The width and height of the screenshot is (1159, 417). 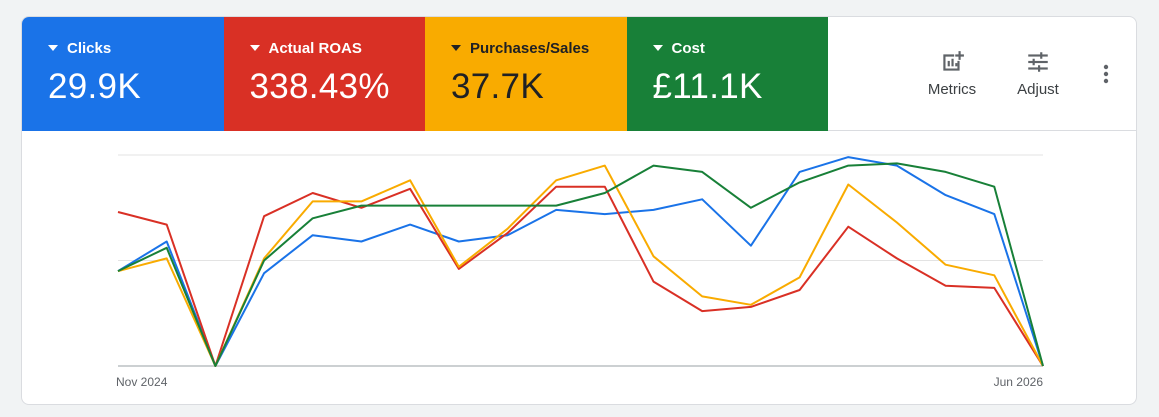 I want to click on metric-tile-header: Purchases/Sales, so click(x=539, y=48).